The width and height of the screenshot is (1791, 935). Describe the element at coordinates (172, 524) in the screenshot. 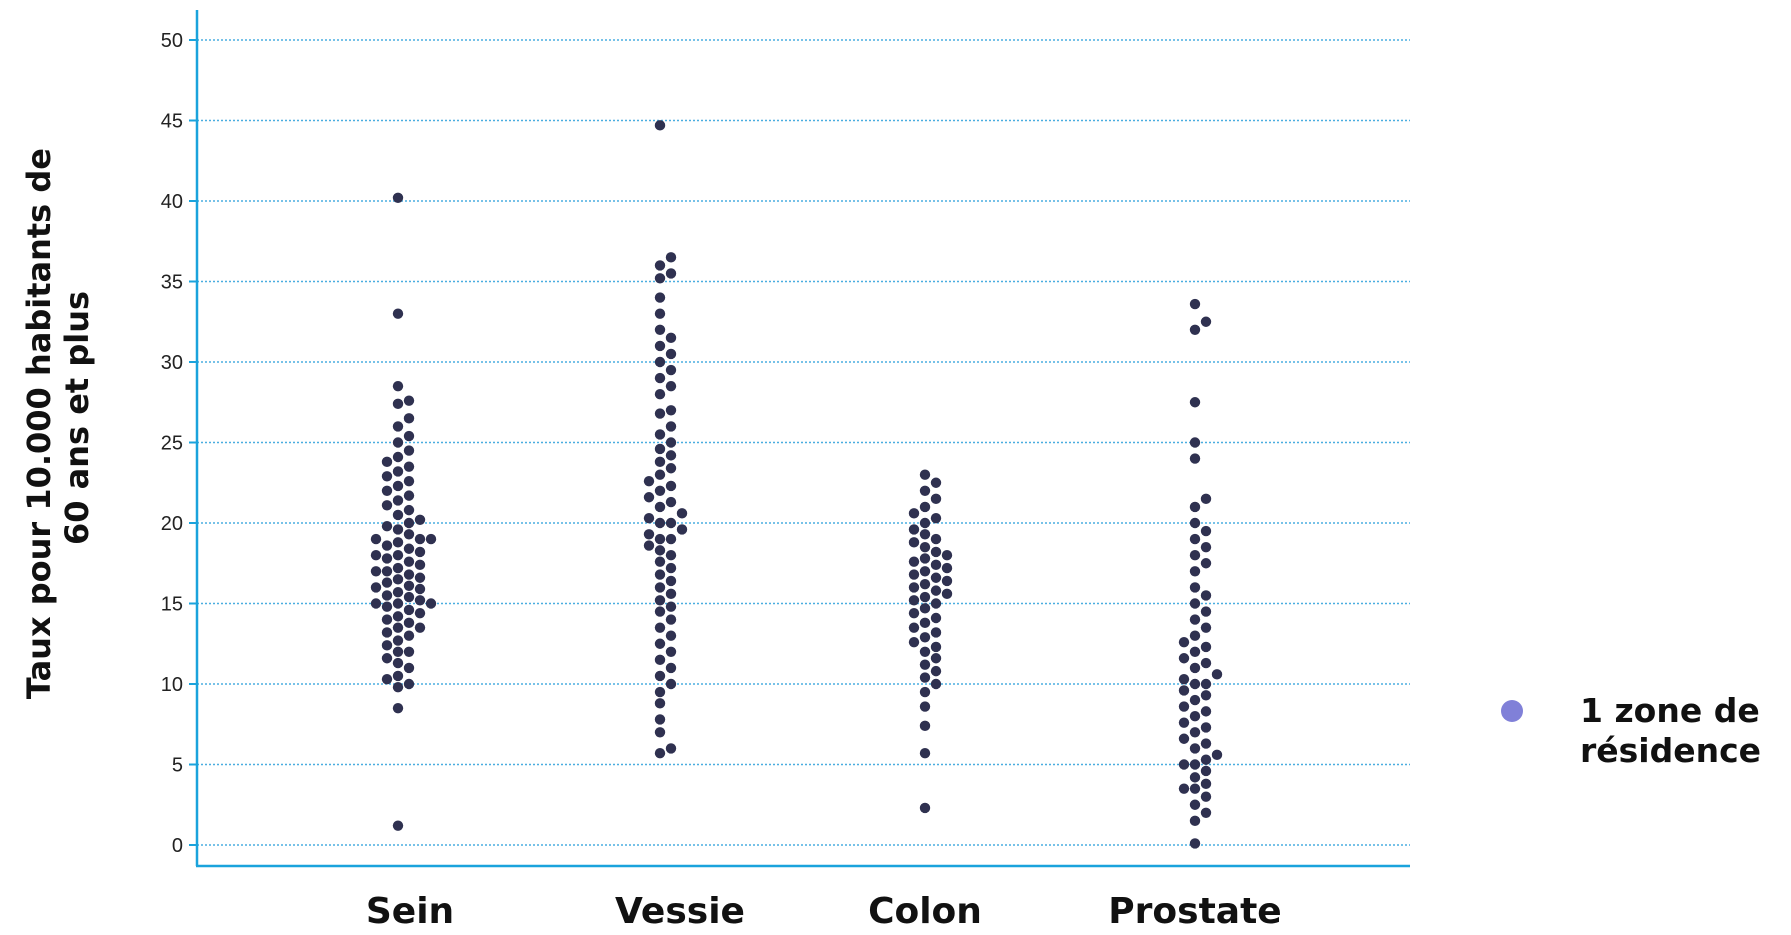

I see `y-tick-label: 20` at that location.